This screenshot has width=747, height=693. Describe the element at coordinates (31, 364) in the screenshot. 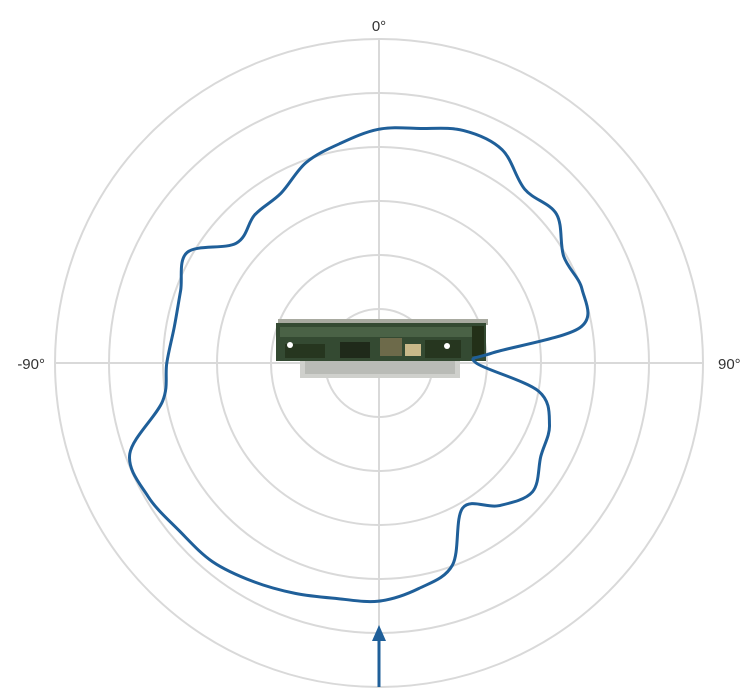

I see `angle-label-neg90: -90°` at that location.